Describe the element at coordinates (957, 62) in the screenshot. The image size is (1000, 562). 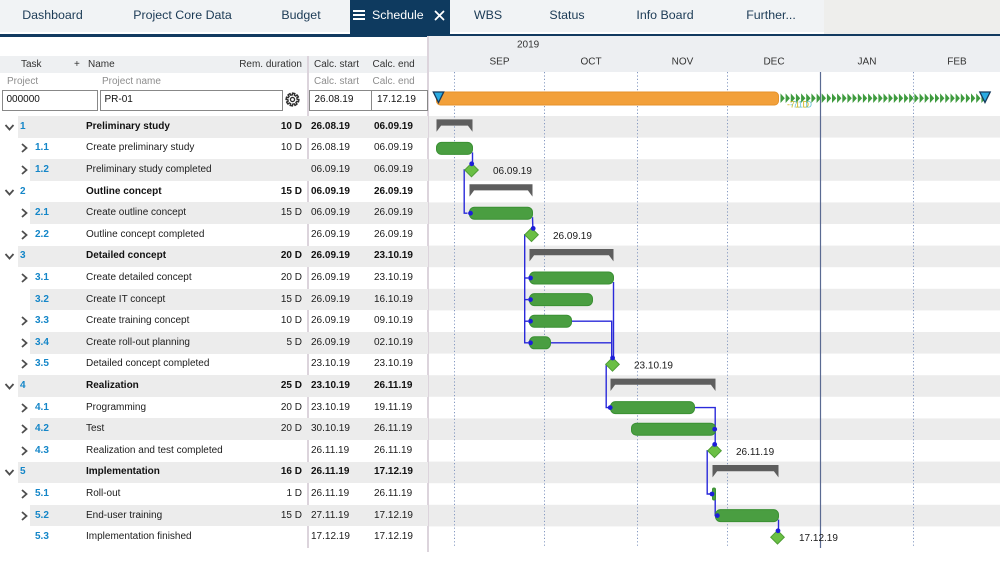
I see `svg-text: FEB` at that location.